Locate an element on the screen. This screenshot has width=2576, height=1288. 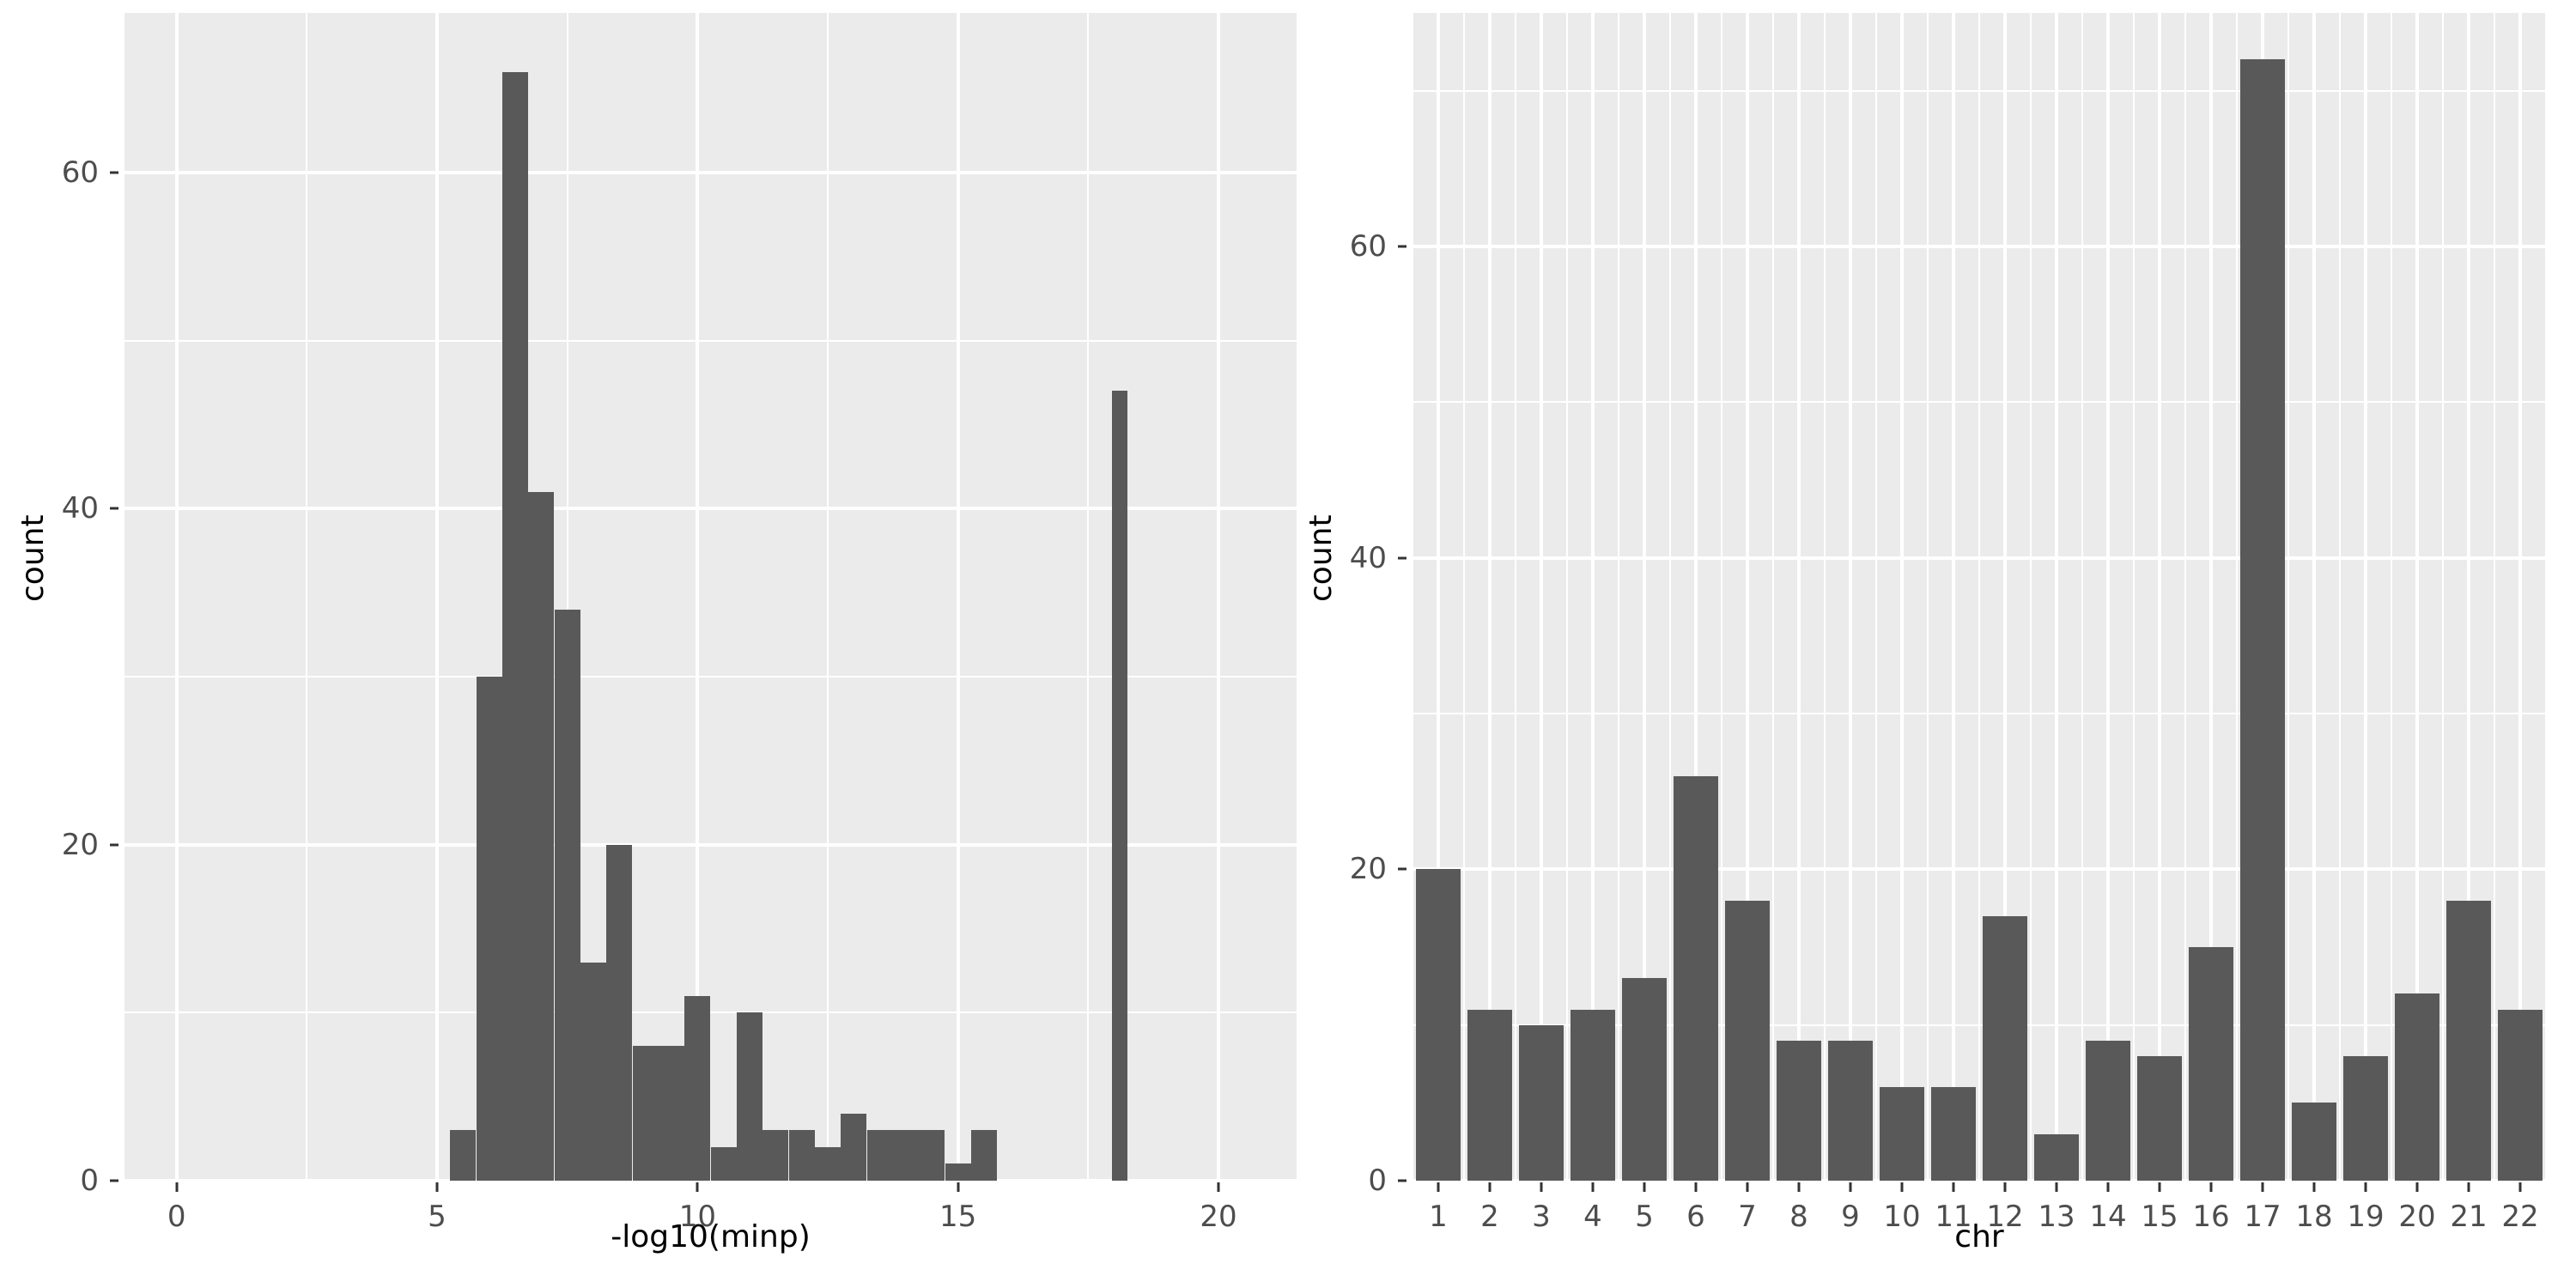
right-y-axis-title: count is located at coordinates (1321, 558).